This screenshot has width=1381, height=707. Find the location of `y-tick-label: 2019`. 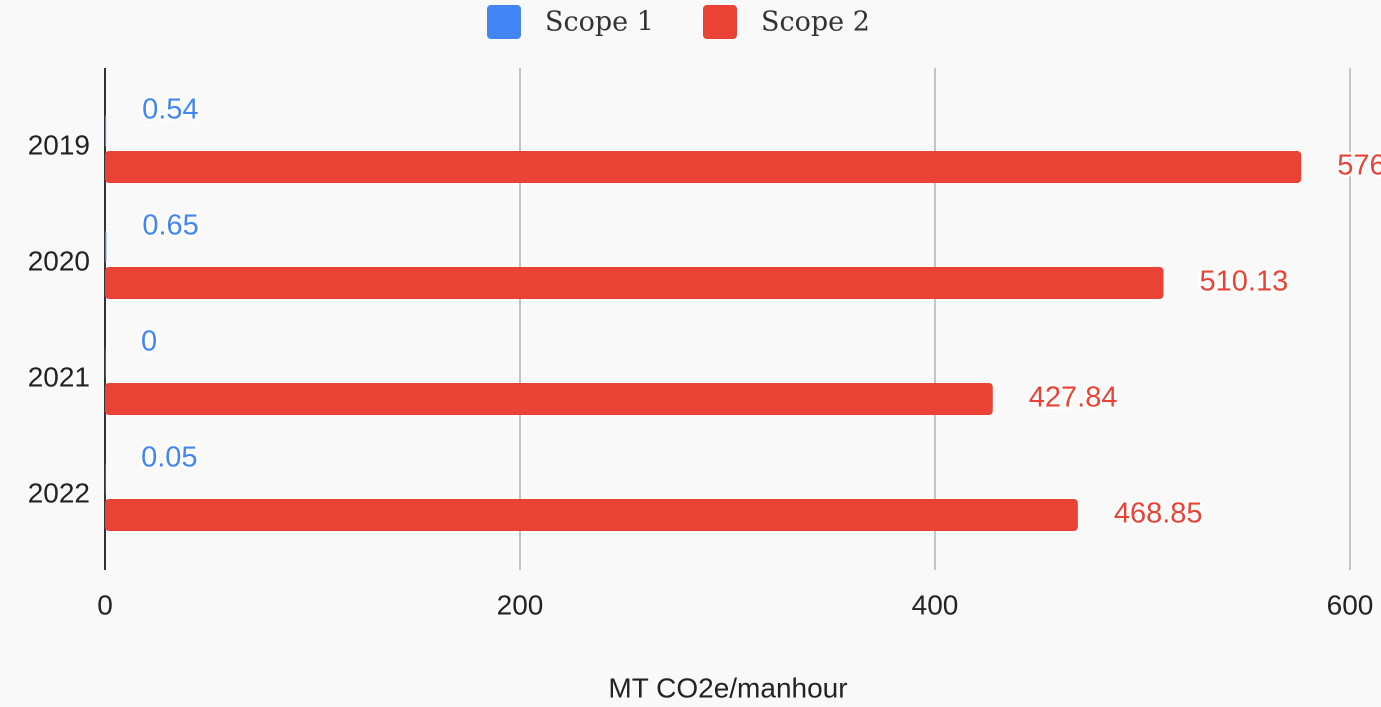

y-tick-label: 2019 is located at coordinates (59, 144).